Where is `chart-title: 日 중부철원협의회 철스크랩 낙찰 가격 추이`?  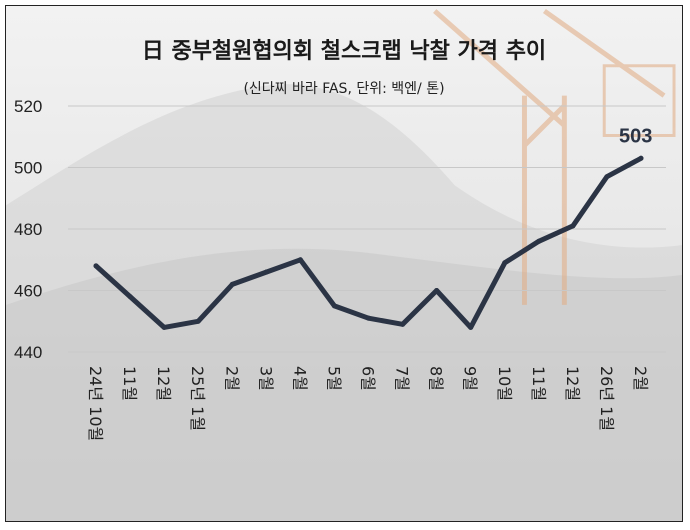 chart-title: 日 중부철원협의회 철스크랩 낙찰 가격 추이 is located at coordinates (344, 51).